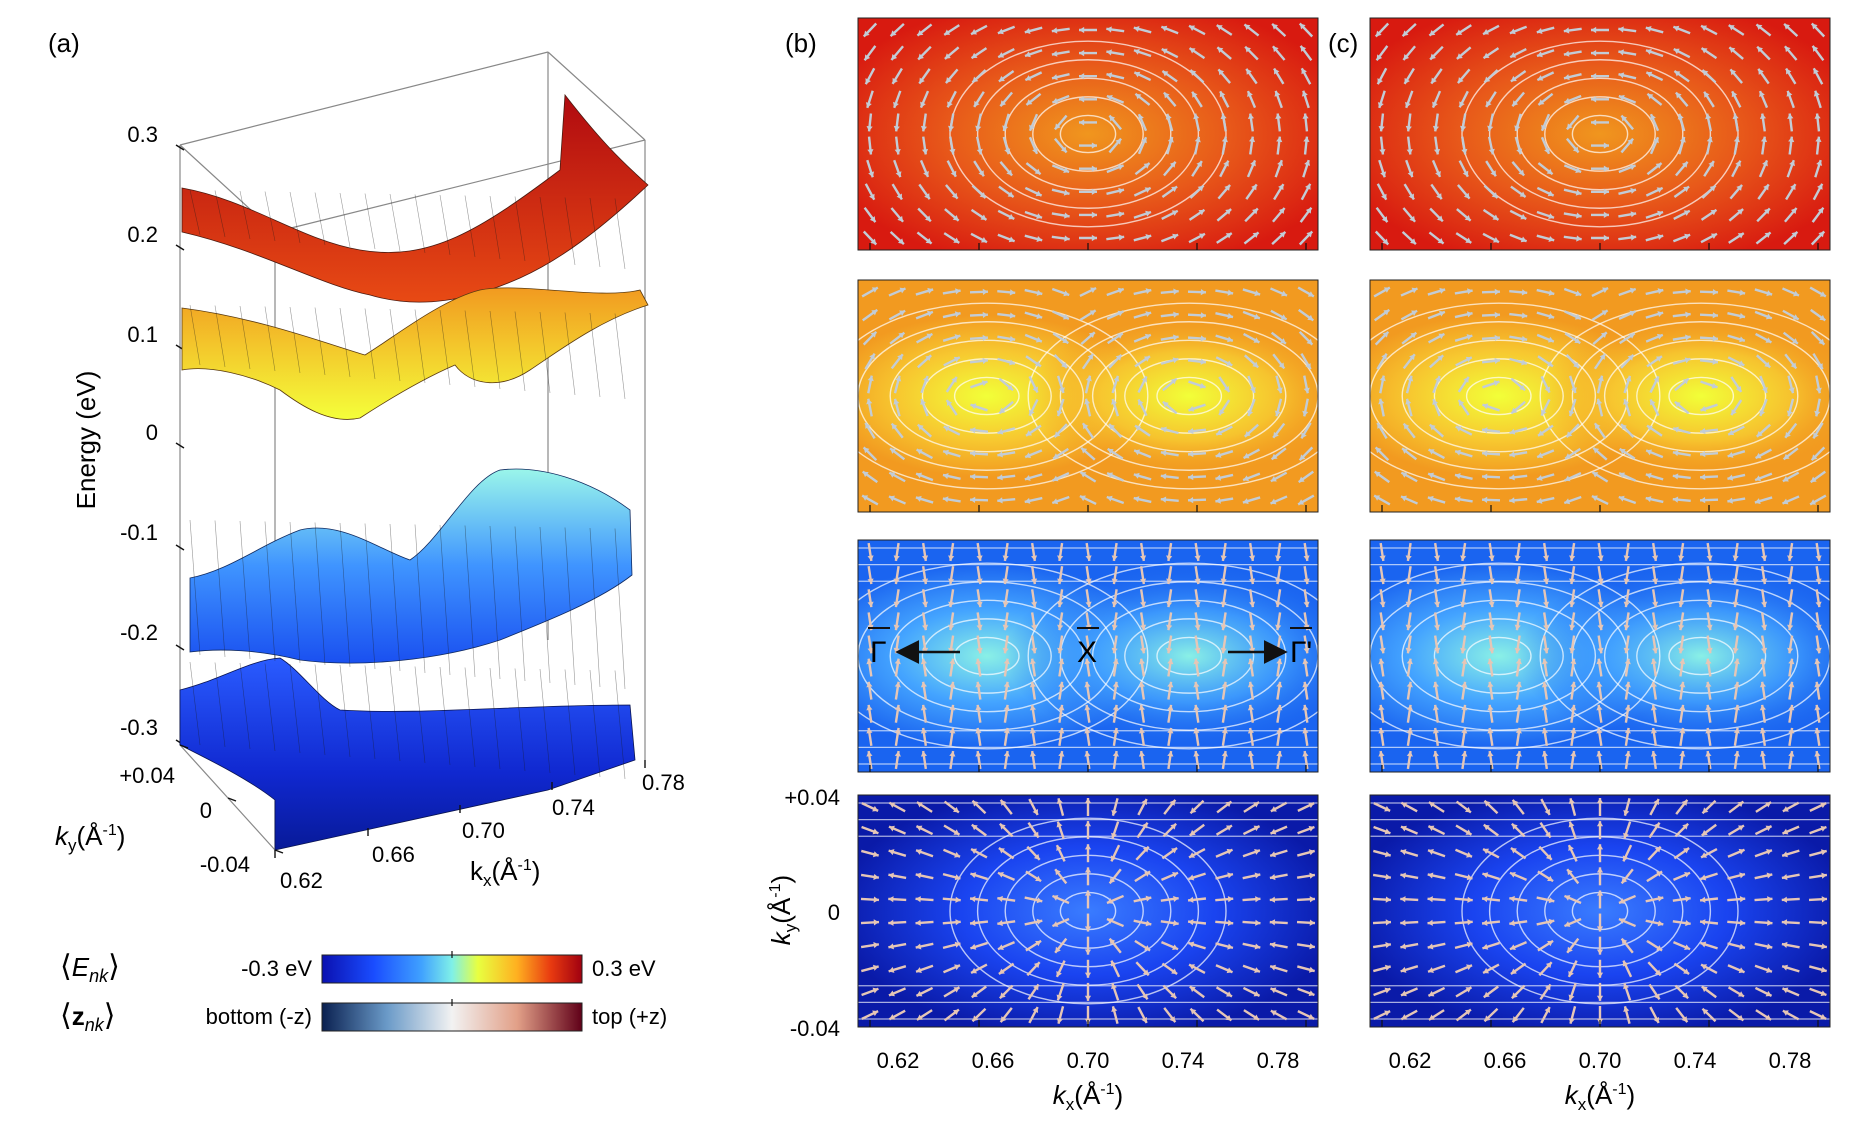  Describe the element at coordinates (231, 799) in the screenshot. I see `ky-axis-ticks` at that location.